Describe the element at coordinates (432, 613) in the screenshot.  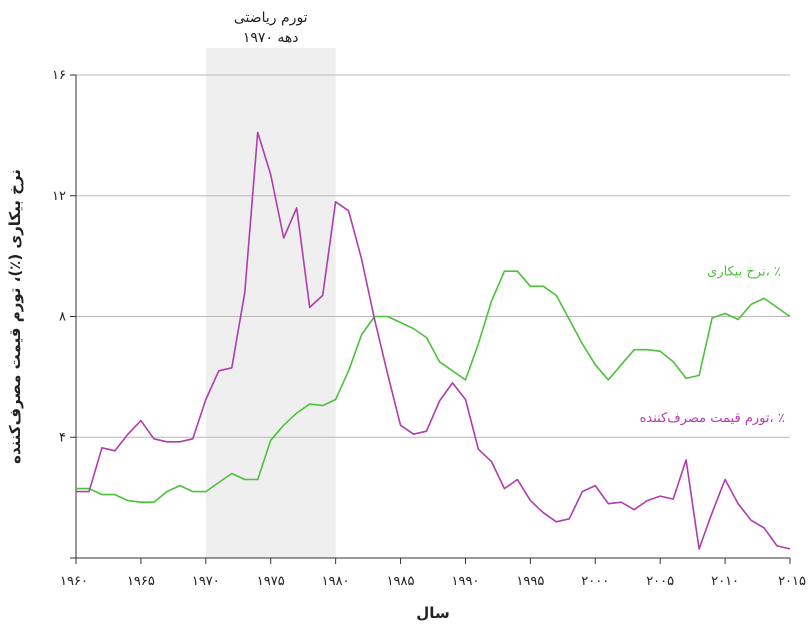
I see `x-axis-title: سال` at that location.